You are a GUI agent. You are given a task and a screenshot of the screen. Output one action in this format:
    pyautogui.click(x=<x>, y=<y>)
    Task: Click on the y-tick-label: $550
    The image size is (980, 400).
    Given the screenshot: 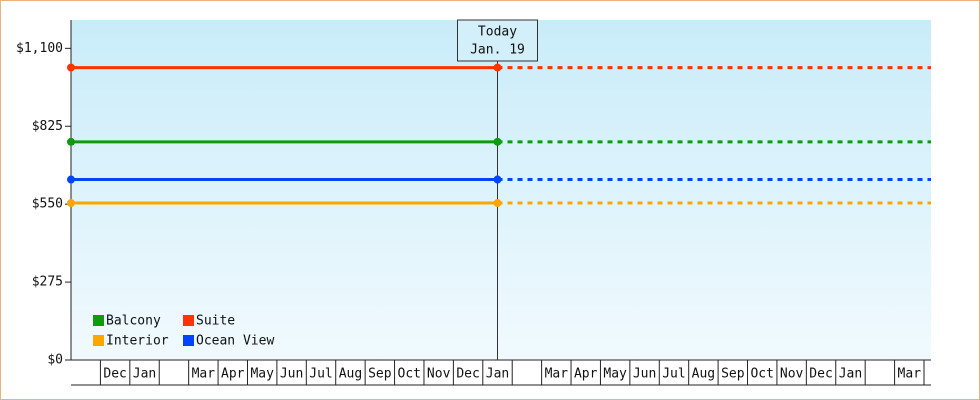 What is the action you would take?
    pyautogui.click(x=47, y=204)
    